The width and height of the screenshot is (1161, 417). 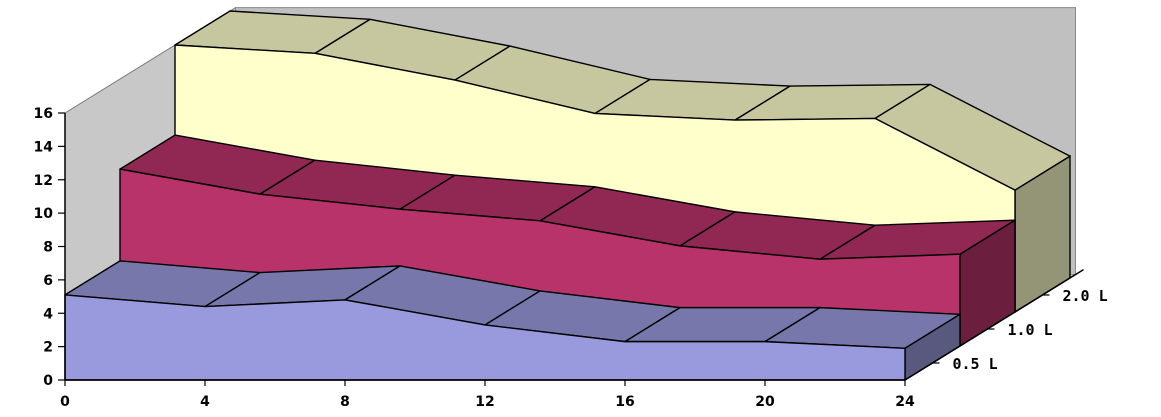 I want to click on y-tick-label: 0, so click(x=48, y=381).